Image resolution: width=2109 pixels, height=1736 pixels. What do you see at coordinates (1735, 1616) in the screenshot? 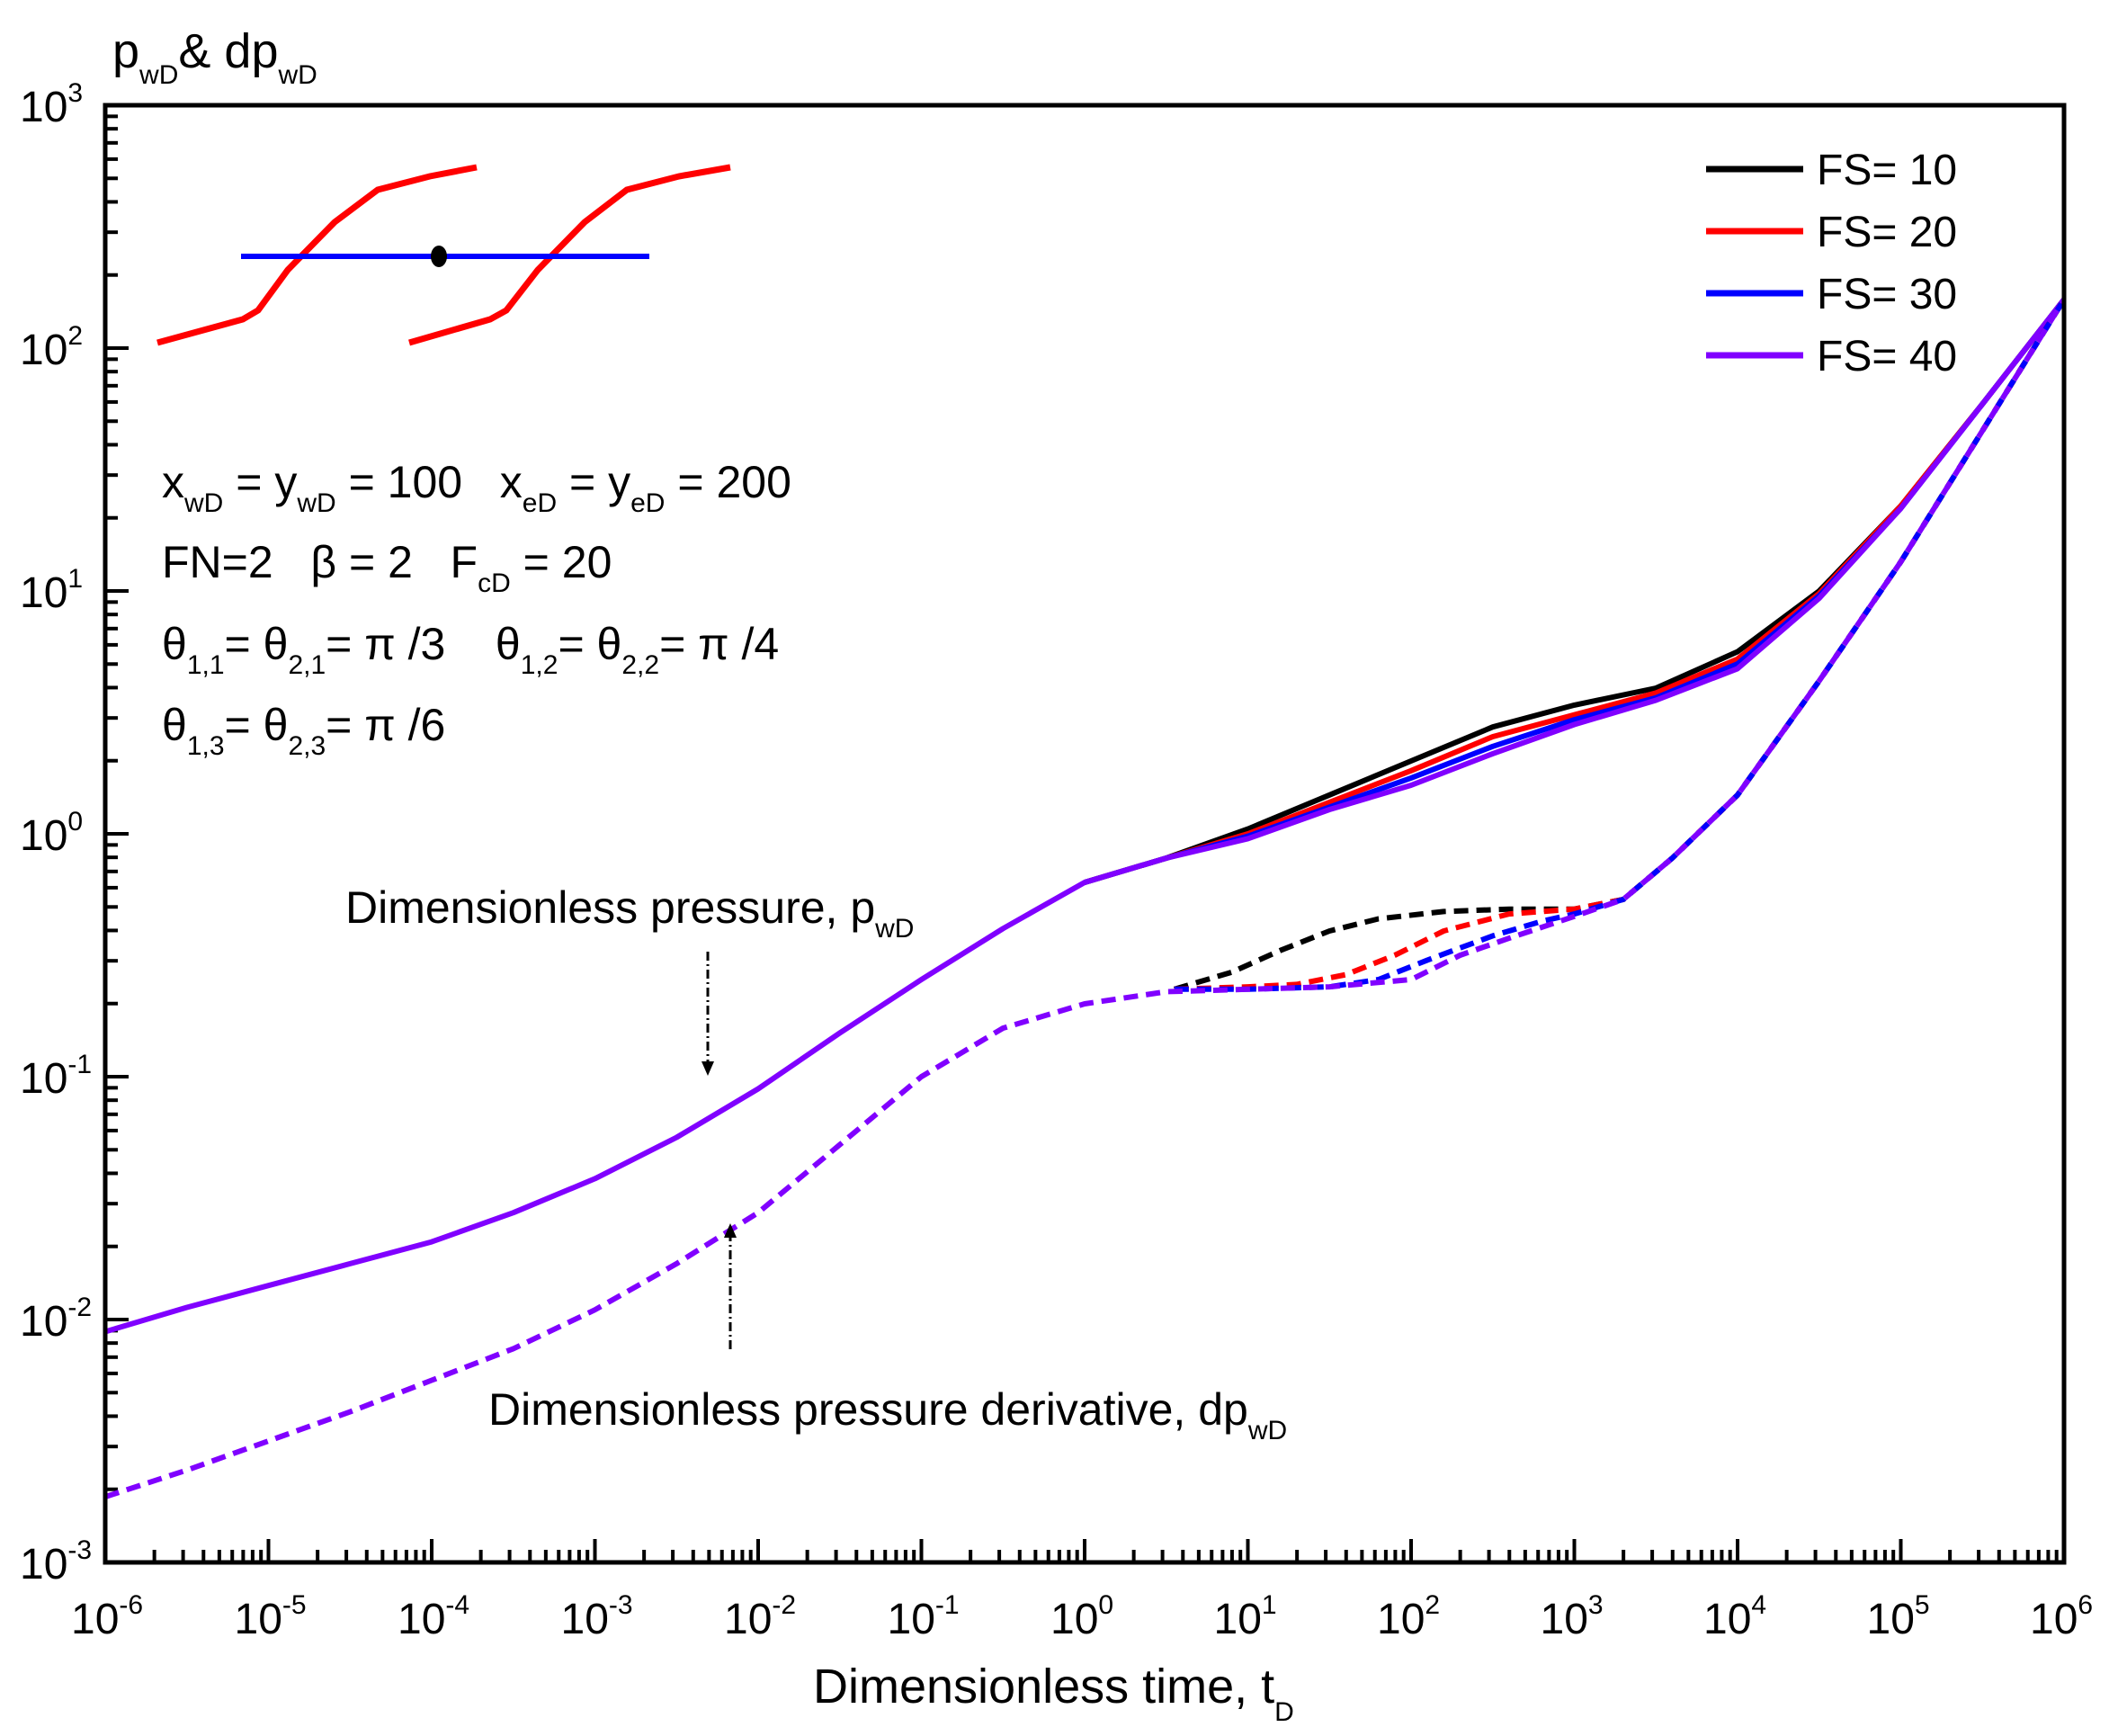
I see `x-tick-label: 10⁴` at bounding box center [1735, 1616].